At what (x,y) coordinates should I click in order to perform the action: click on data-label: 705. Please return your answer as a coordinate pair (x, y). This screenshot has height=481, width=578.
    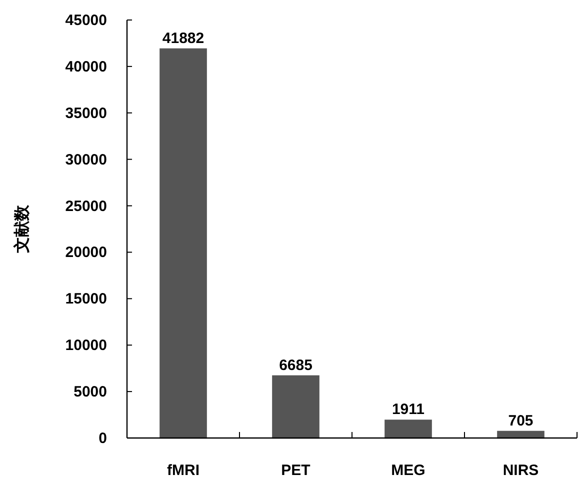
    Looking at the image, I should click on (521, 421).